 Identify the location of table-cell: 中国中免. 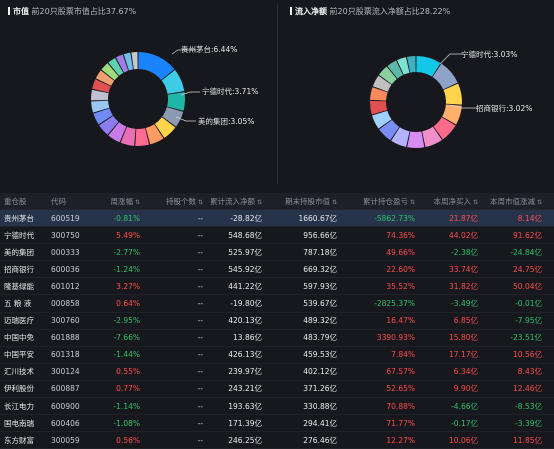
(19, 338).